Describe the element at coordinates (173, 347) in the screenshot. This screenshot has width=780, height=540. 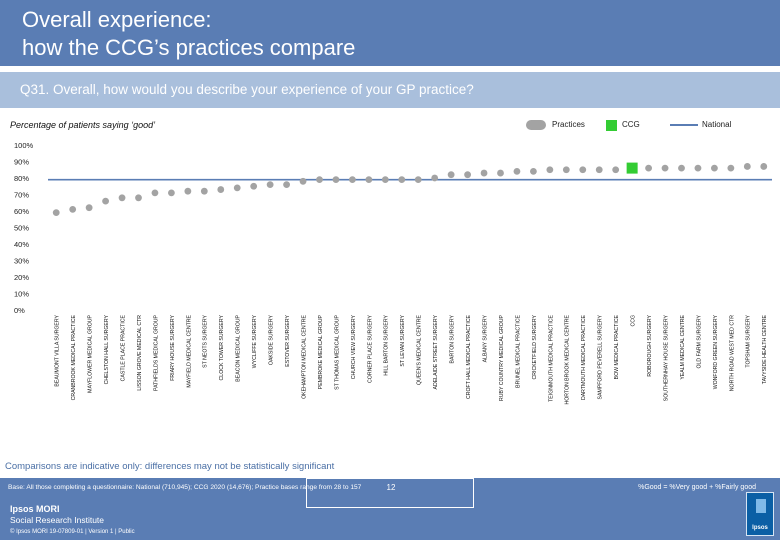
I see `x-tick-label: FRIARY HOUSE SURGERY` at that location.